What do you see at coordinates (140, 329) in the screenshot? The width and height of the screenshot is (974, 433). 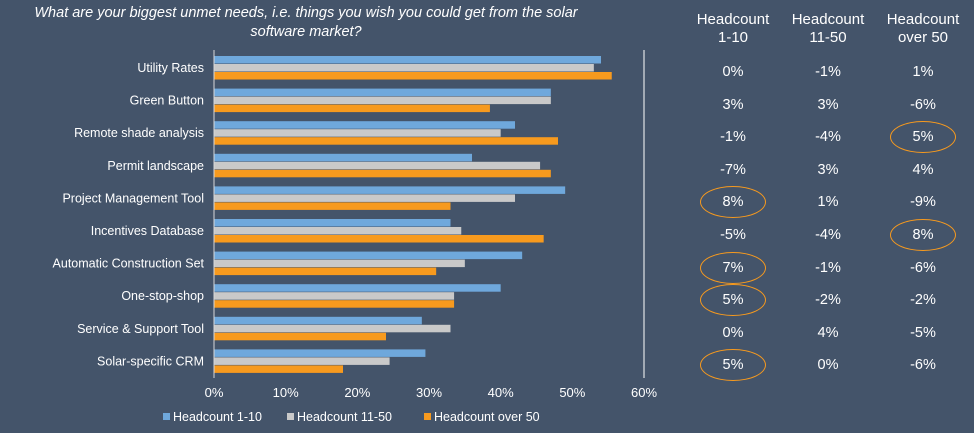 I see `category-label: Service & Support Tool` at bounding box center [140, 329].